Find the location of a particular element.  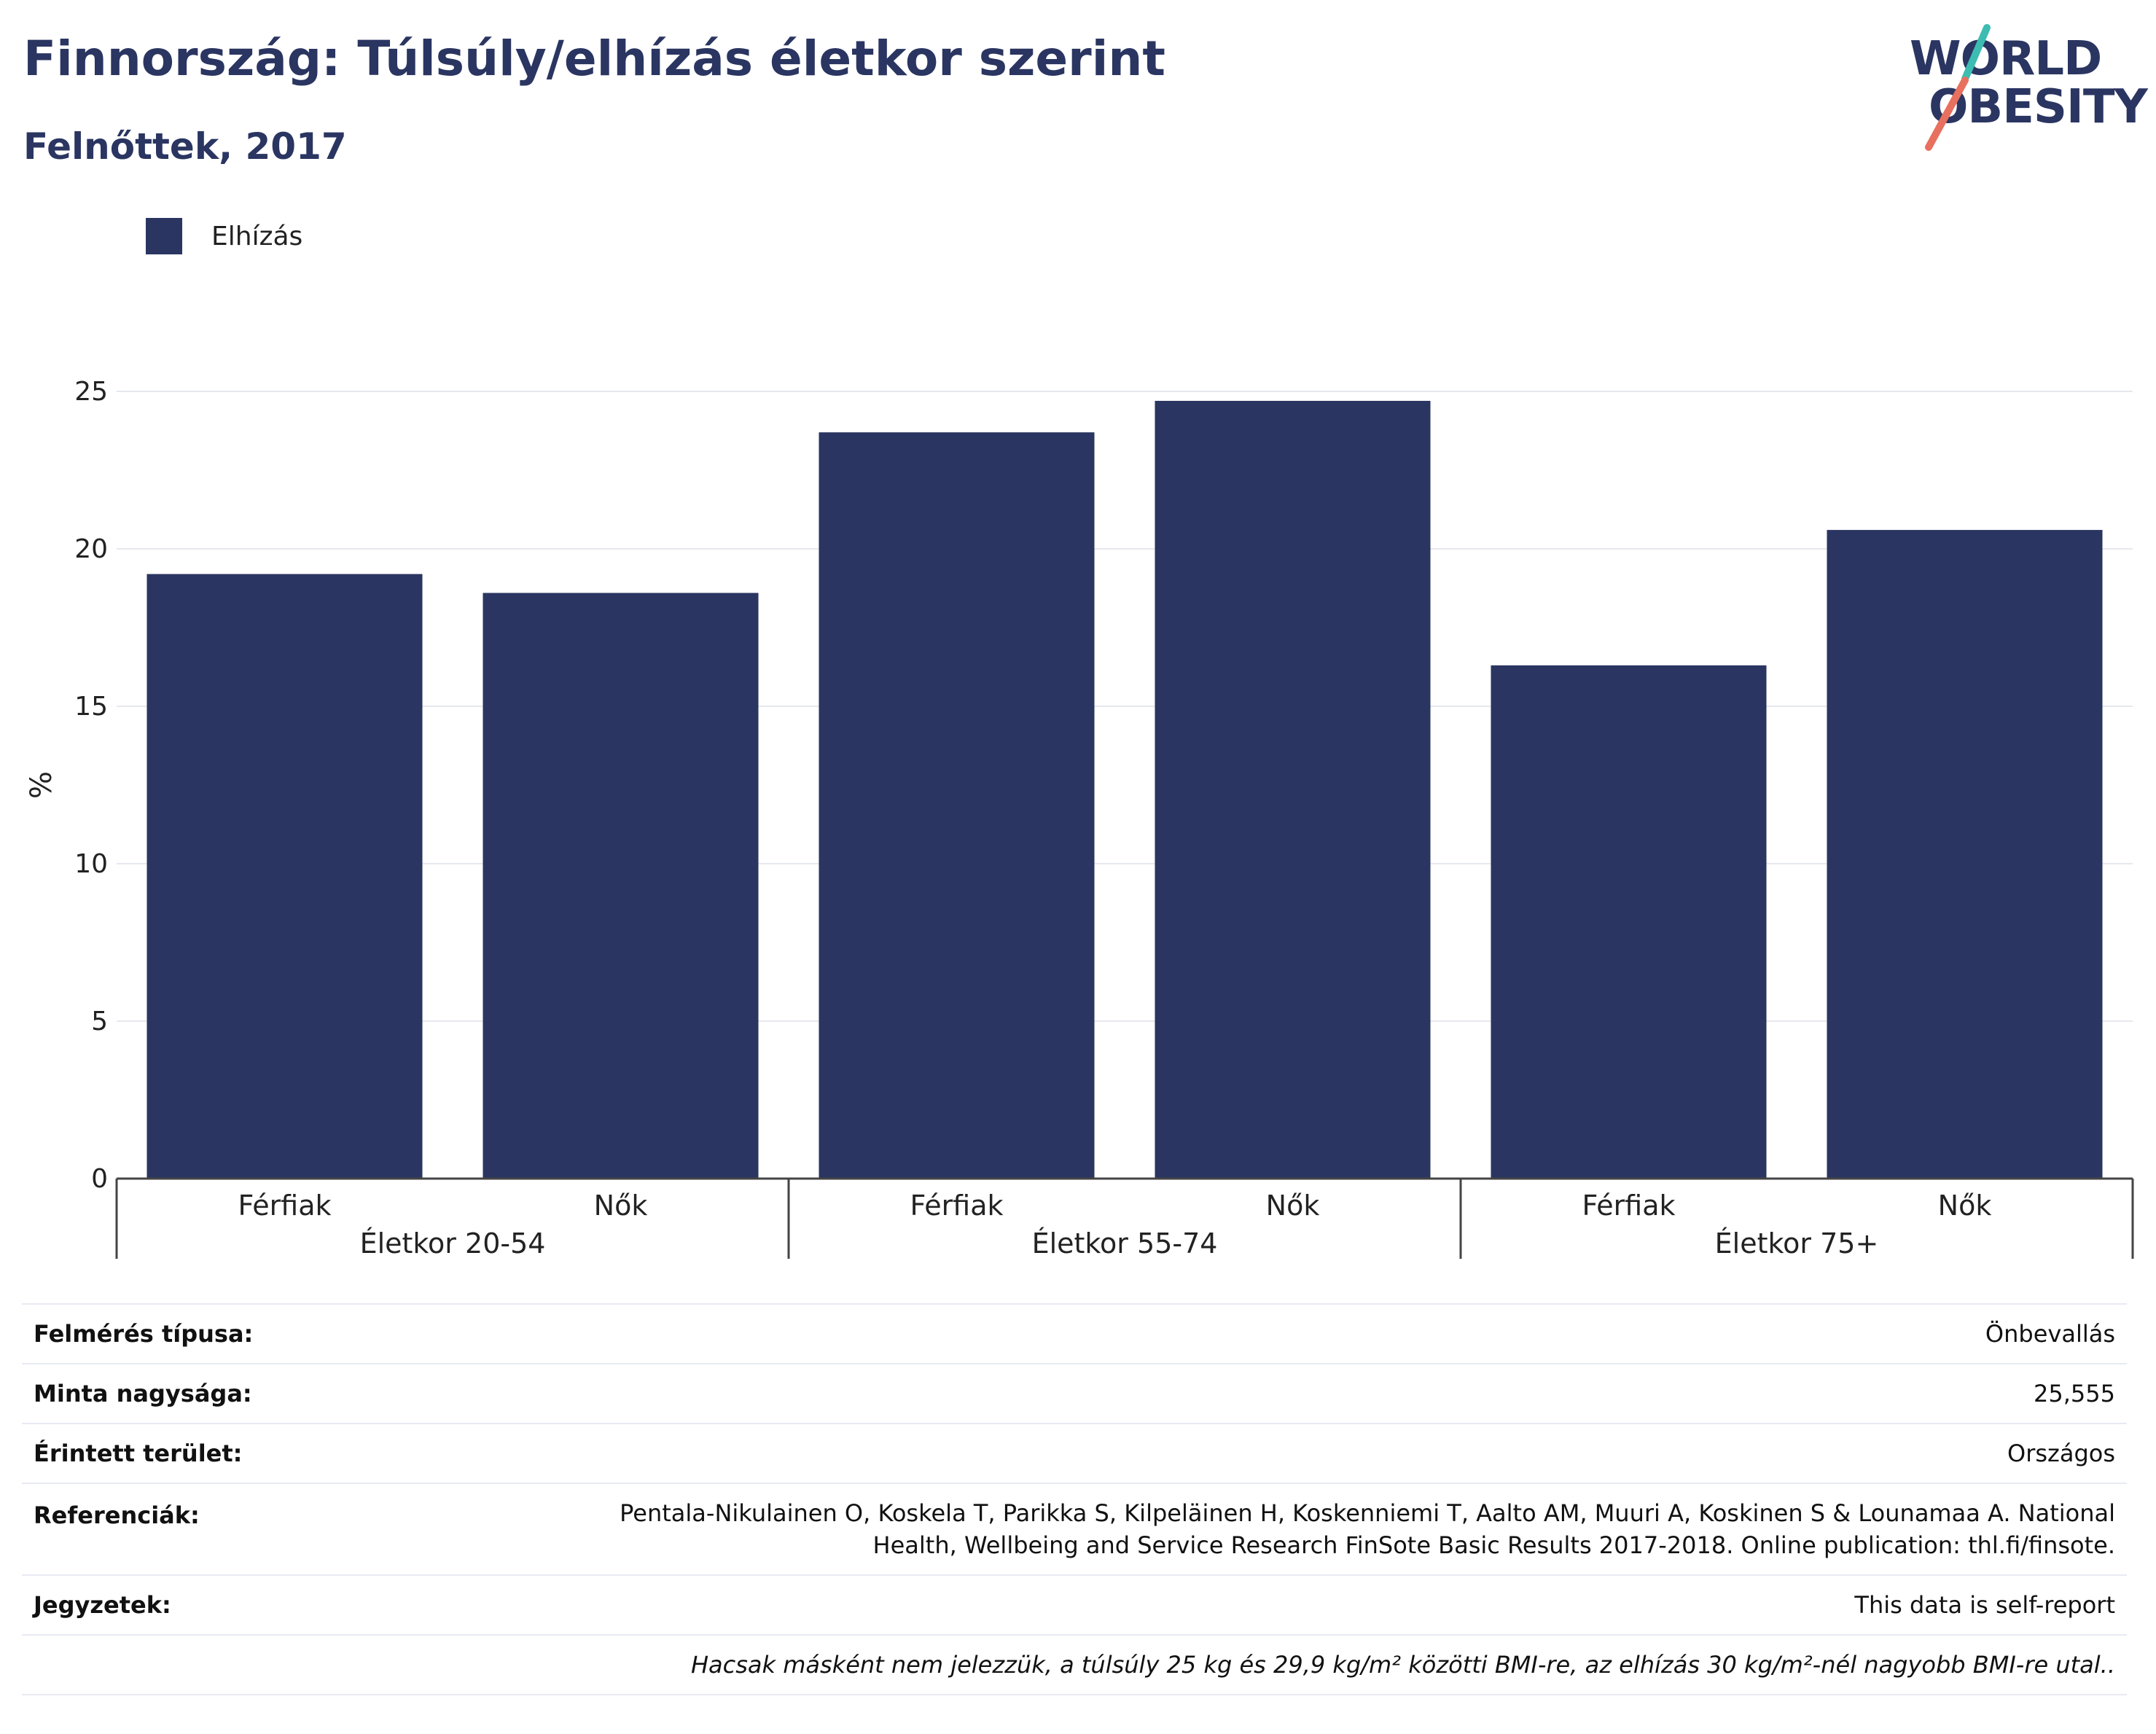

info-label: Érintett terület: is located at coordinates (247, 1453).